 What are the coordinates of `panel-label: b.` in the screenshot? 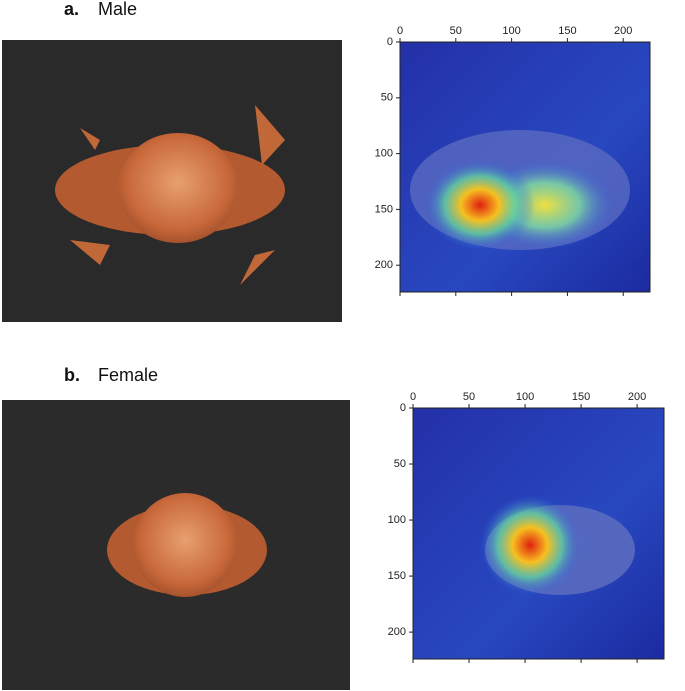 It's located at (72, 375).